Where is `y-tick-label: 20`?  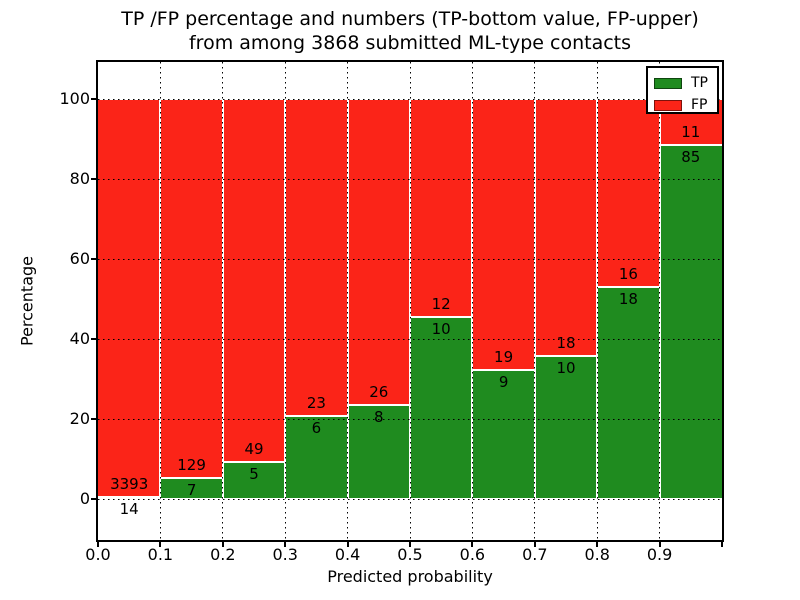
y-tick-label: 20 is located at coordinates (79, 418).